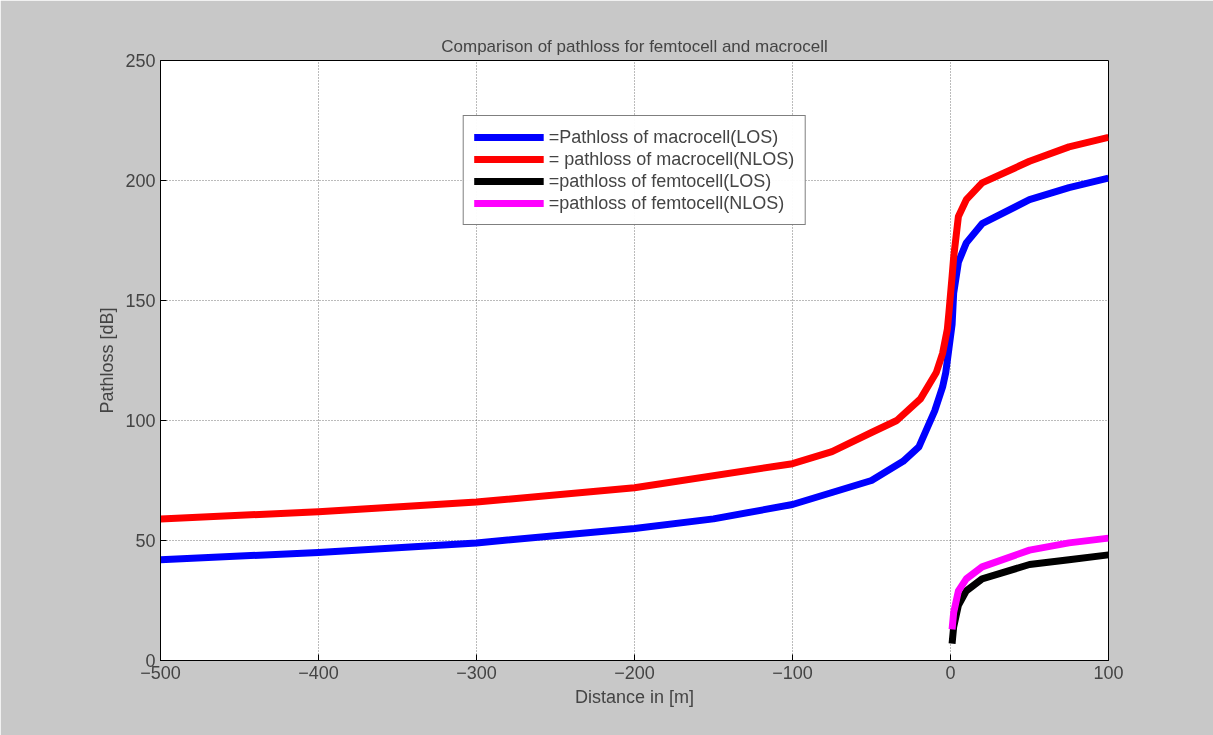 The width and height of the screenshot is (1213, 735). I want to click on x-tick-label: −400, so click(318, 672).